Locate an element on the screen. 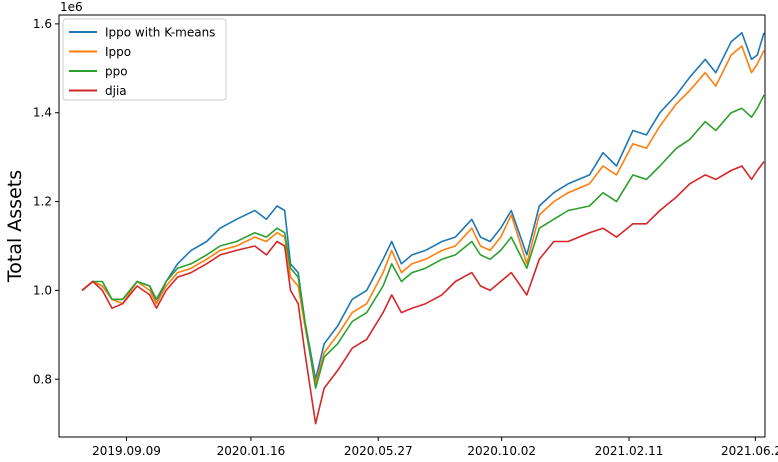 The image size is (778, 462). x-tick-label-5: 2021.06.22 is located at coordinates (749, 451).